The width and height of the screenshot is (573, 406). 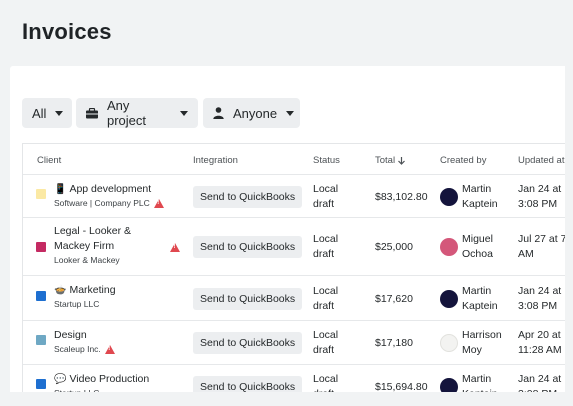 I want to click on column-header-integration: Integration, so click(x=215, y=160).